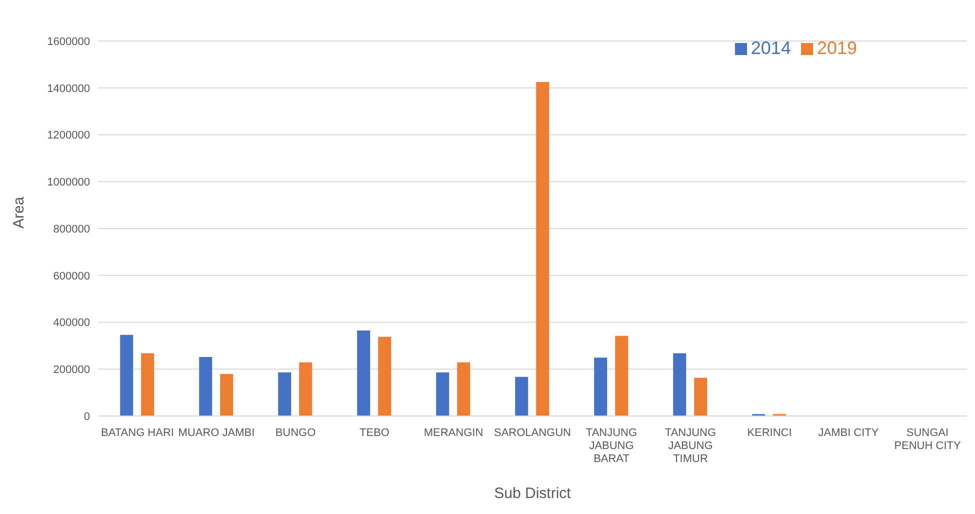  What do you see at coordinates (533, 433) in the screenshot?
I see `x-tick-label: SAROLANGUN` at bounding box center [533, 433].